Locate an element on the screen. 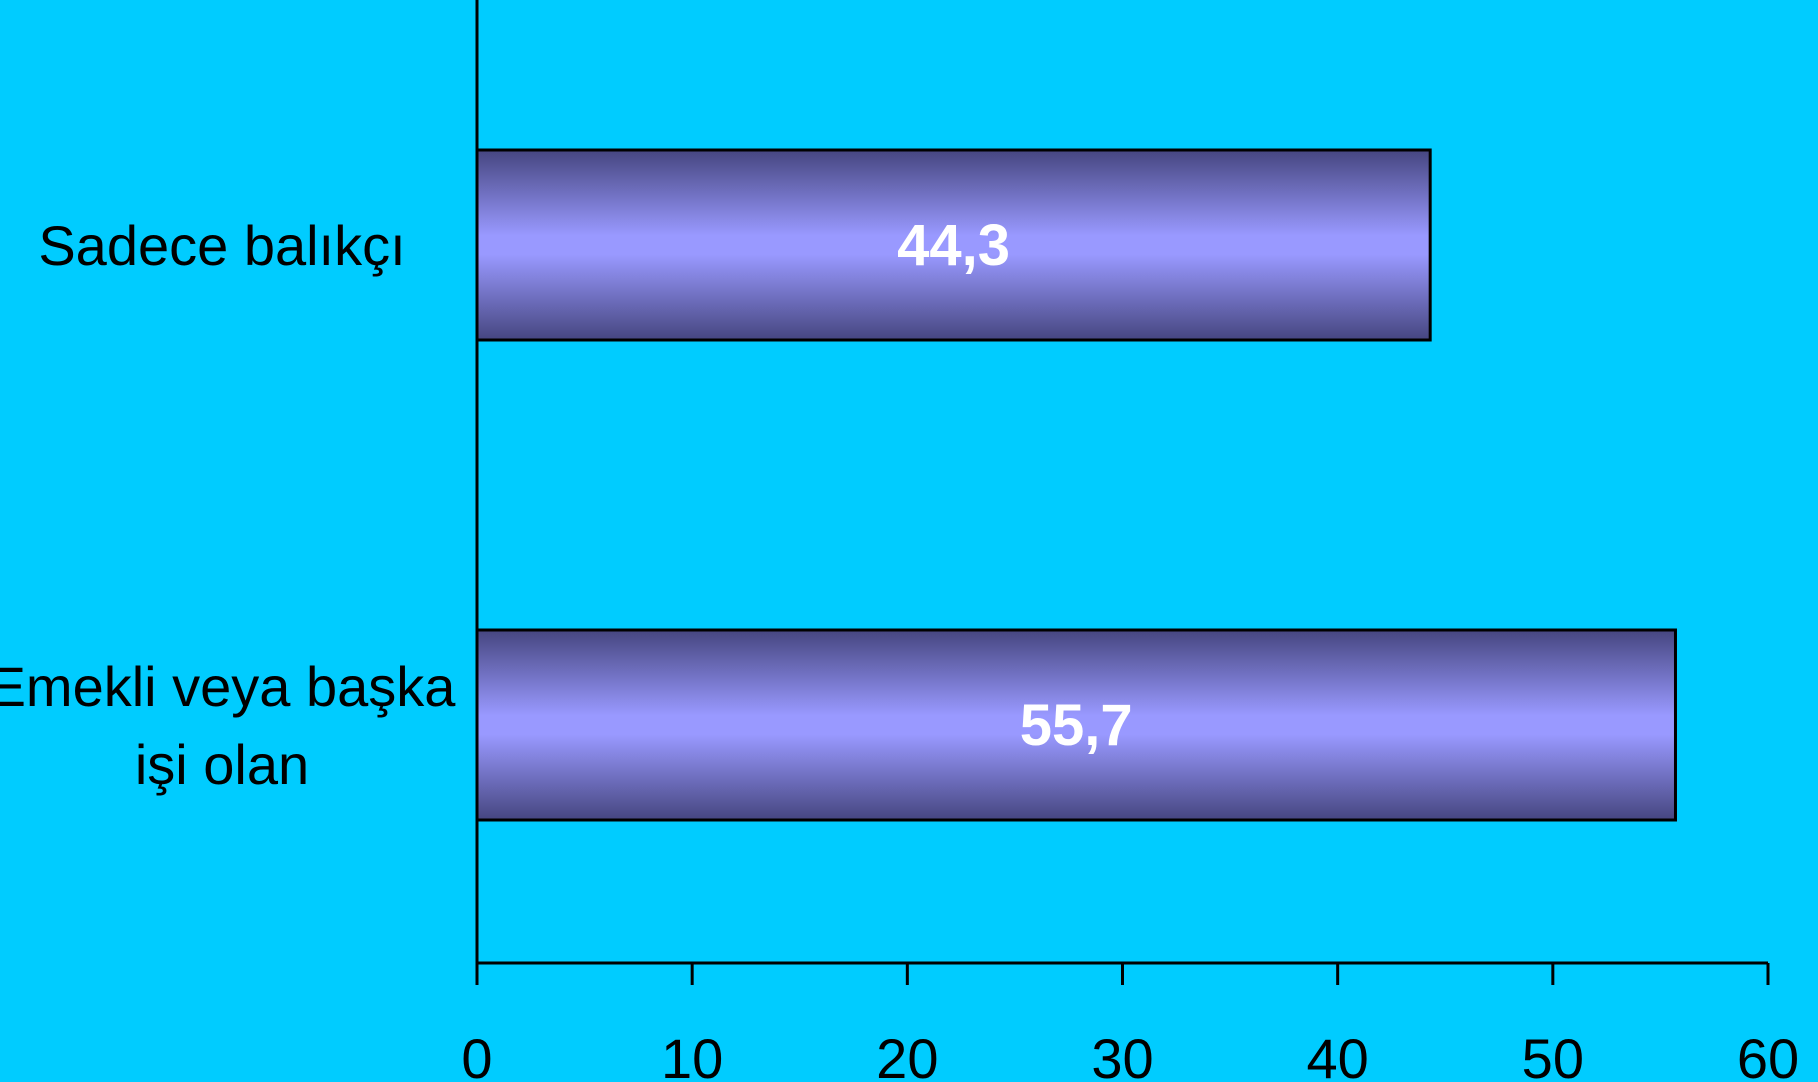  x-tick-label: 10 is located at coordinates (692, 1054).